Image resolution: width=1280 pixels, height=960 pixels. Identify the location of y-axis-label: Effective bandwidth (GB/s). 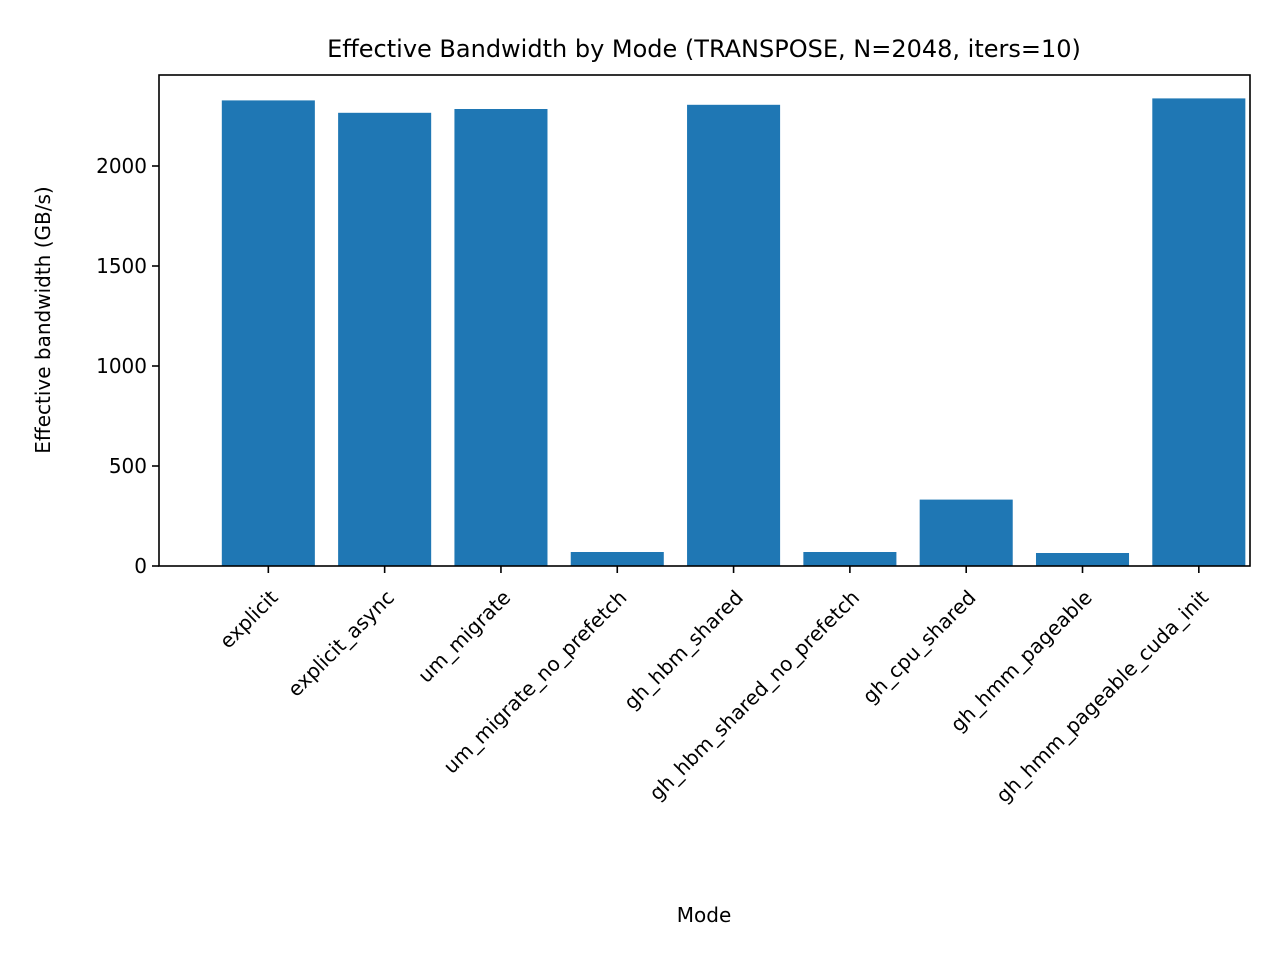
(43, 319).